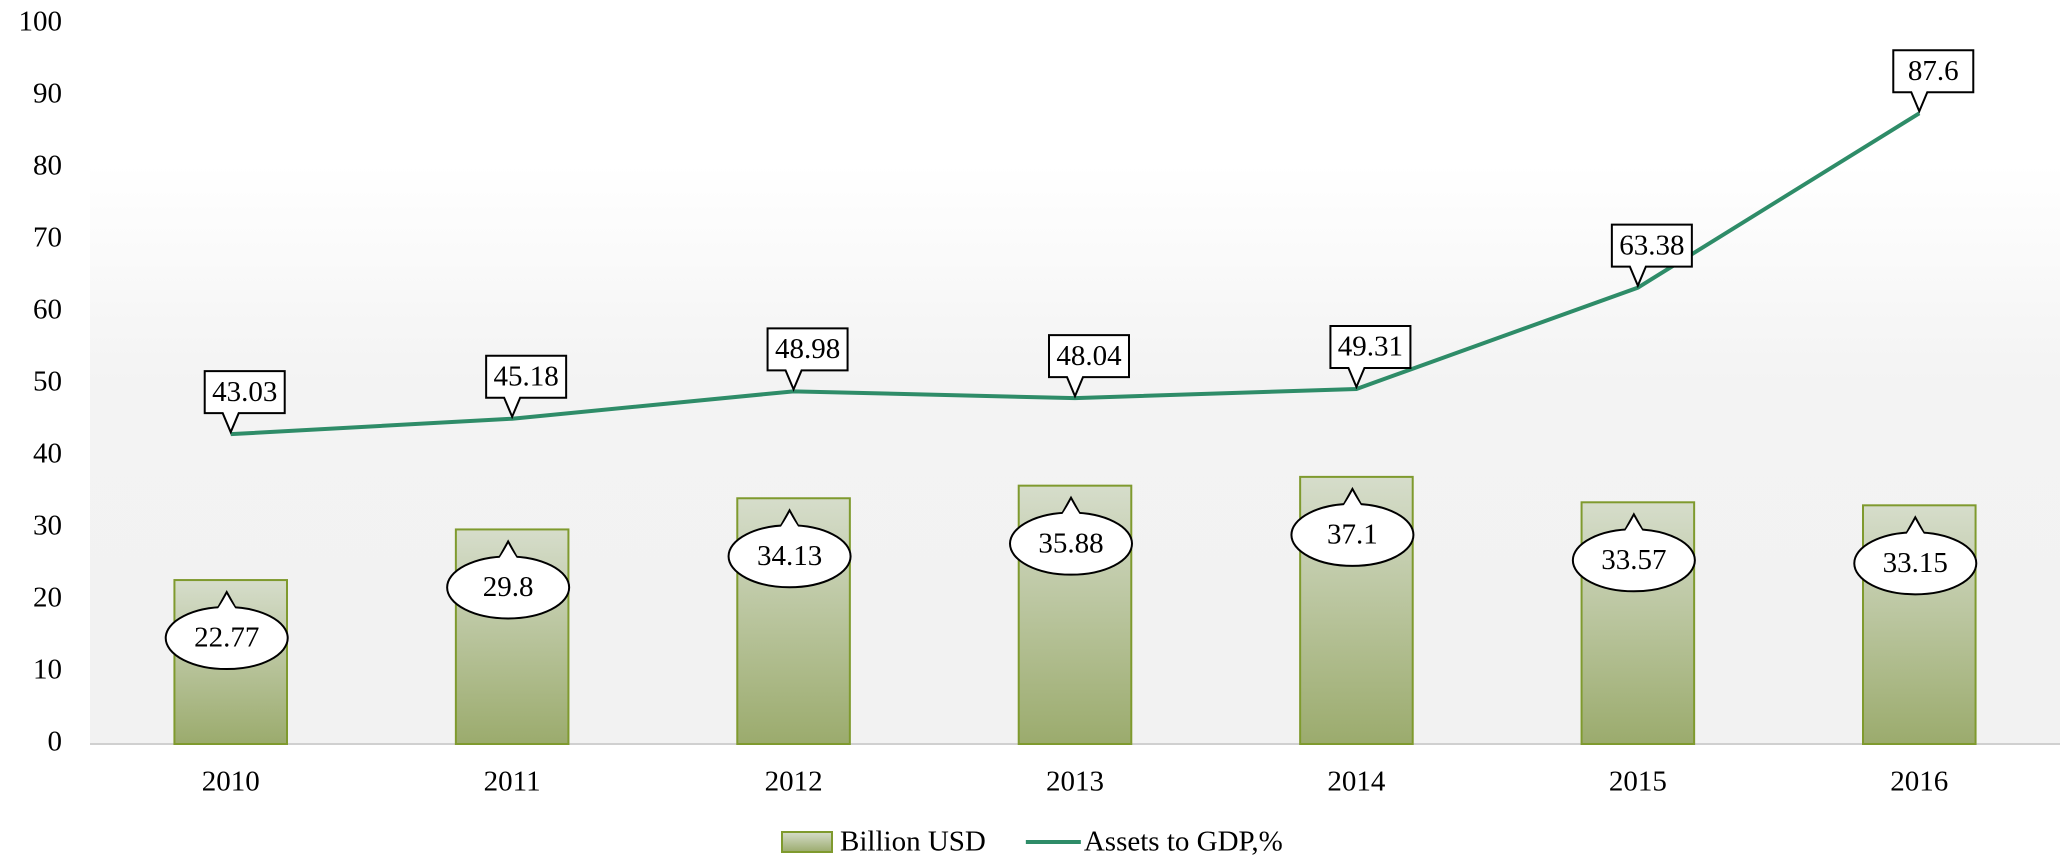 The width and height of the screenshot is (2066, 860). Describe the element at coordinates (512, 782) in the screenshot. I see `x-tick-label: 2011` at that location.